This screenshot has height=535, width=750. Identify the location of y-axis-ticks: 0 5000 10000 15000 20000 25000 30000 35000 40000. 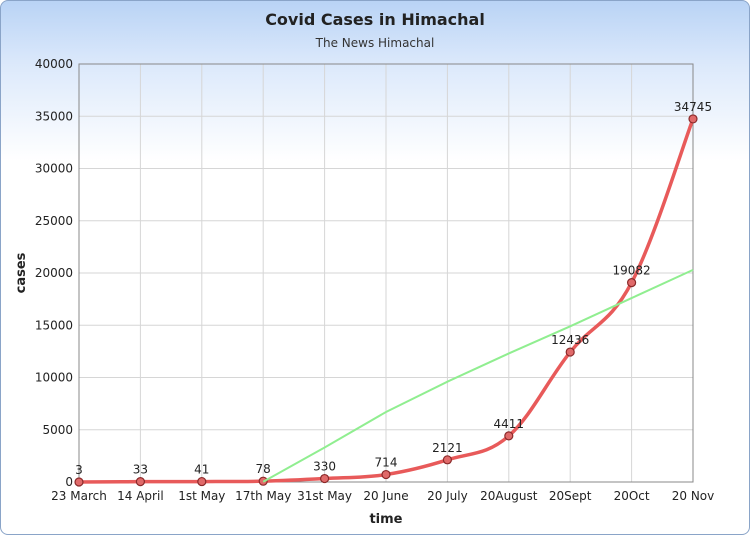
(54, 273).